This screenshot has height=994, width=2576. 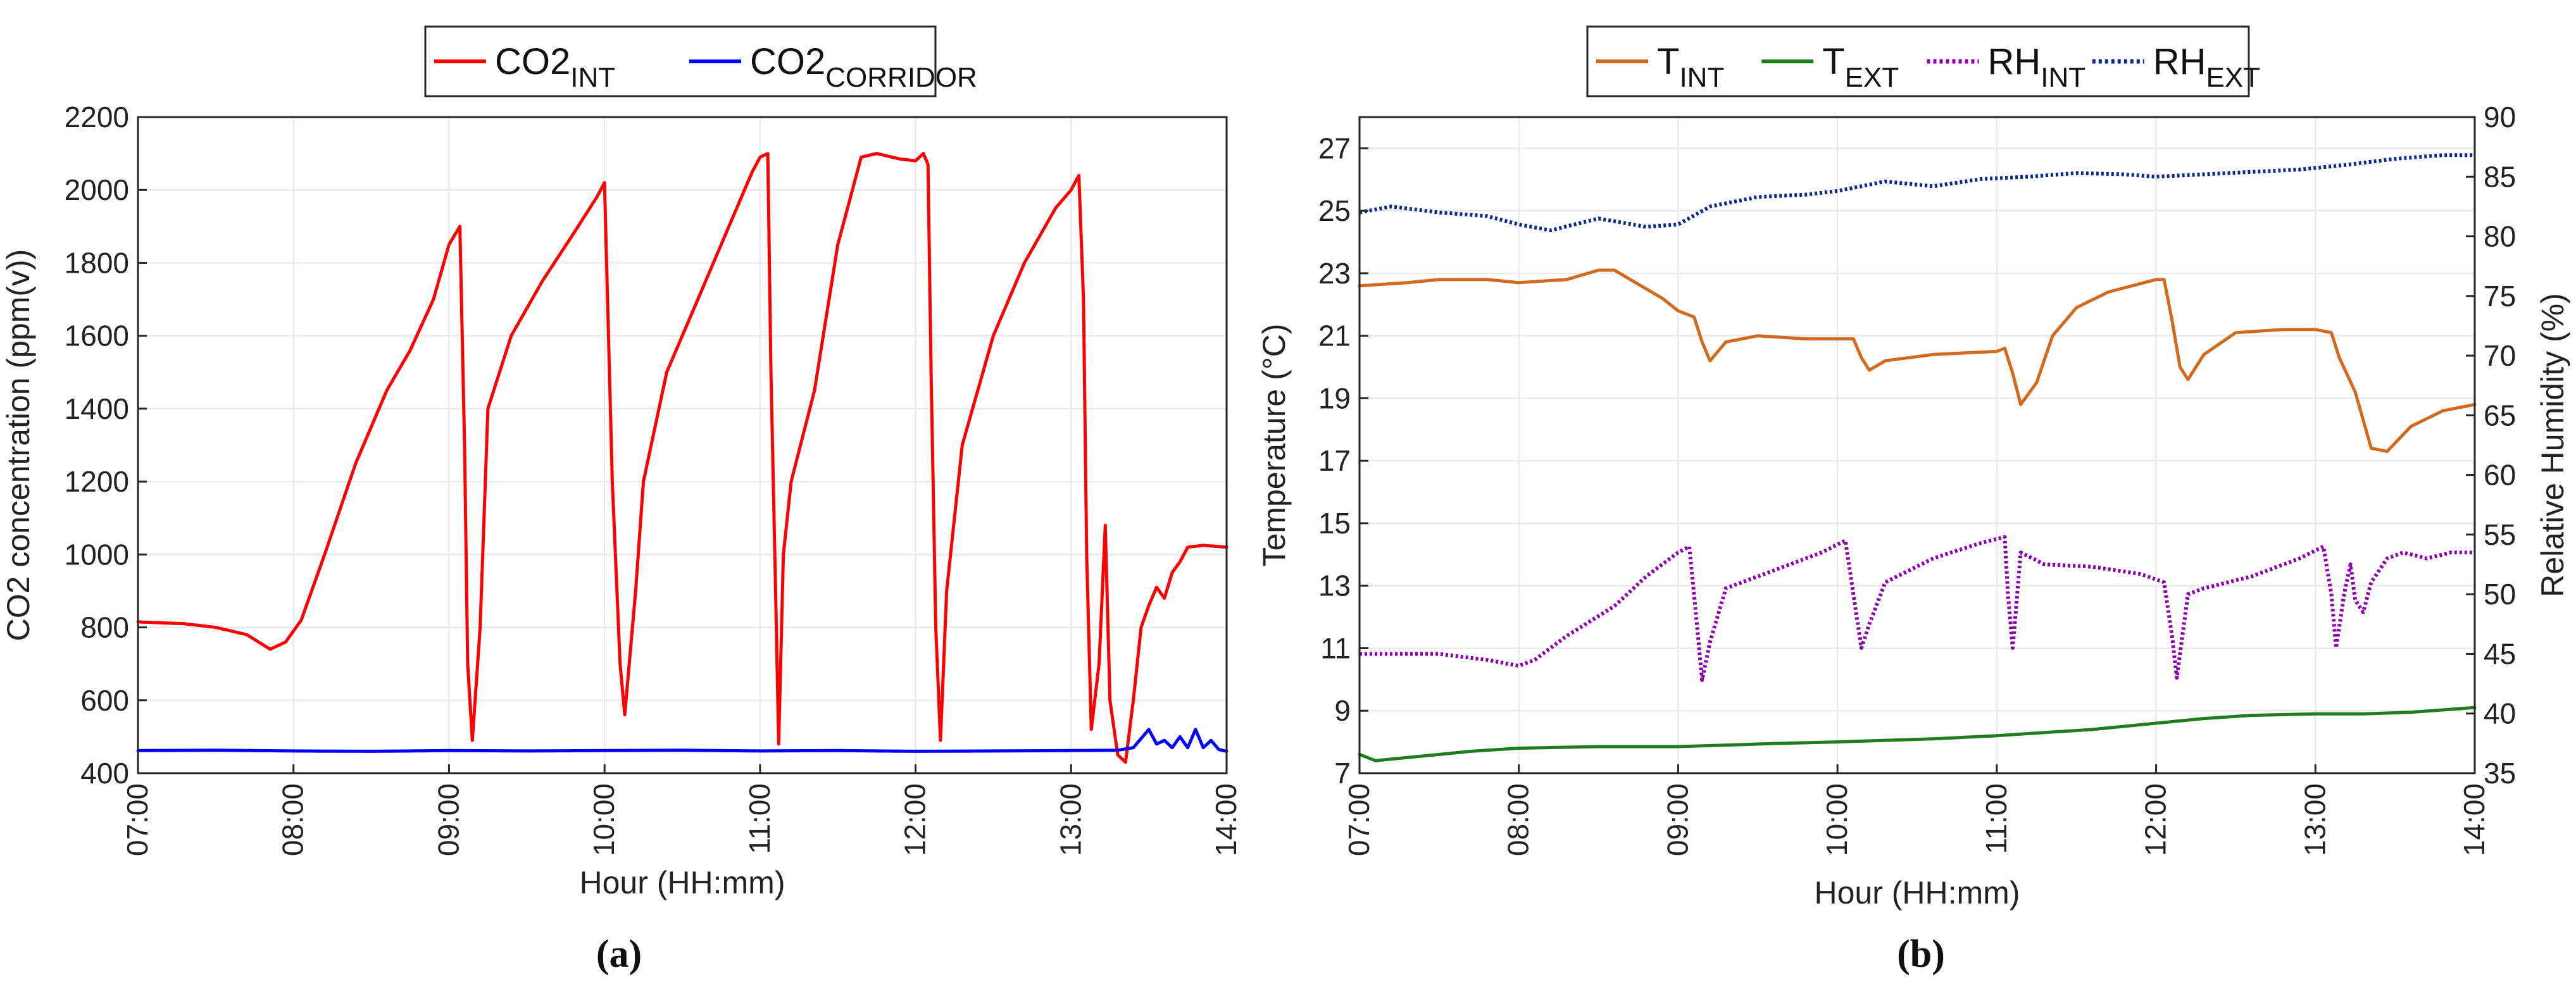 What do you see at coordinates (97, 336) in the screenshot?
I see `y-tick-label: 1600` at bounding box center [97, 336].